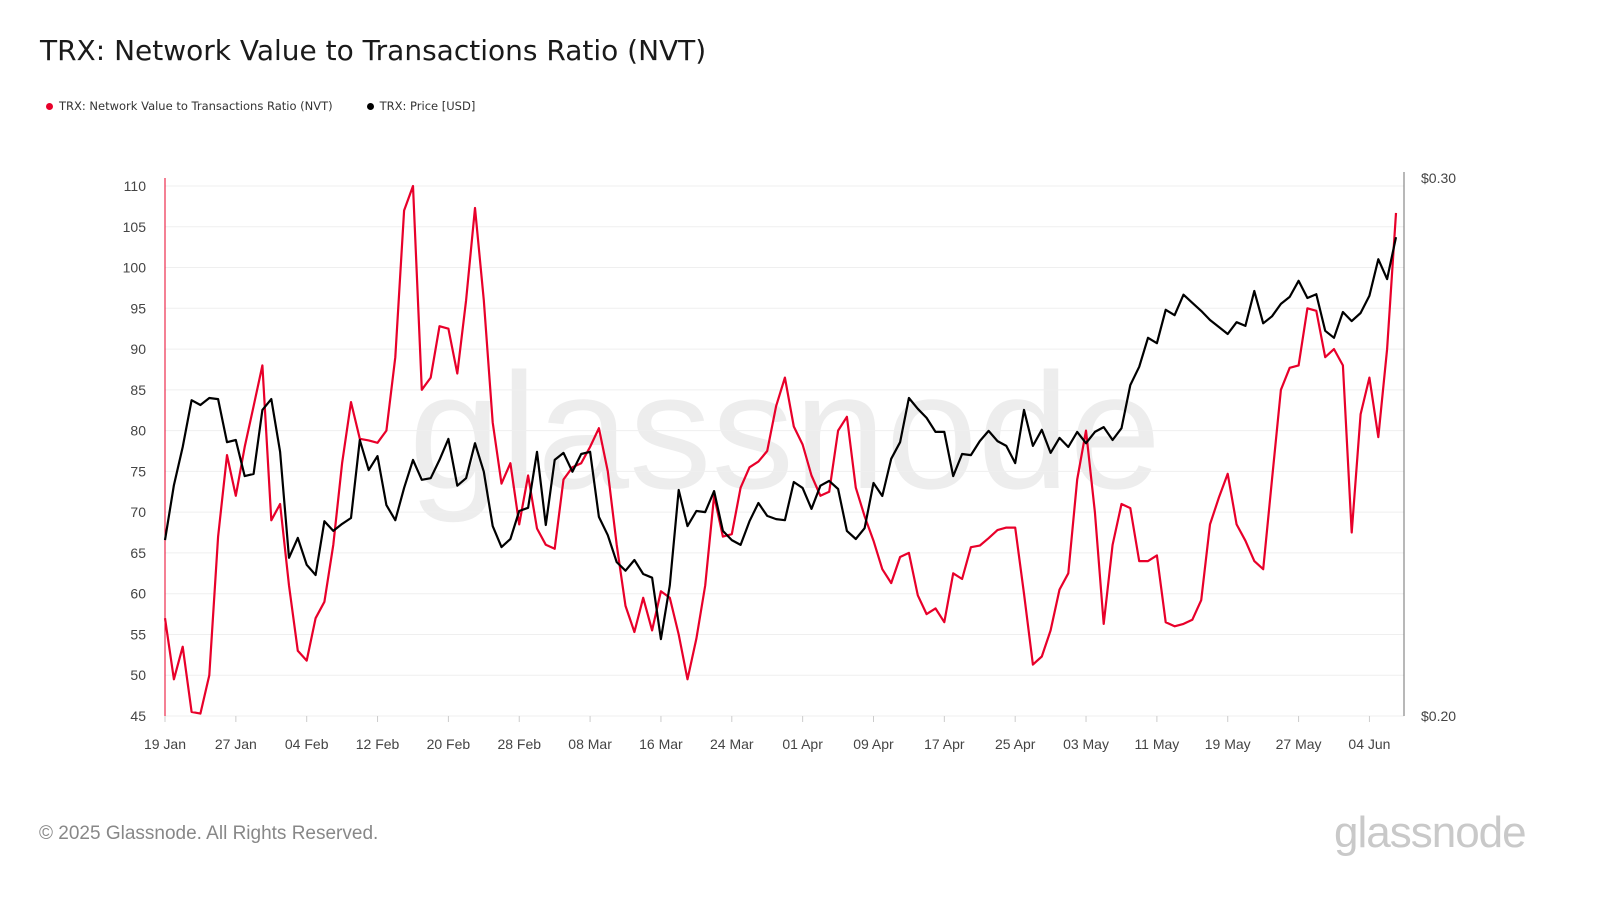  Describe the element at coordinates (590, 744) in the screenshot. I see `x-tick-label: 08 Mar` at that location.